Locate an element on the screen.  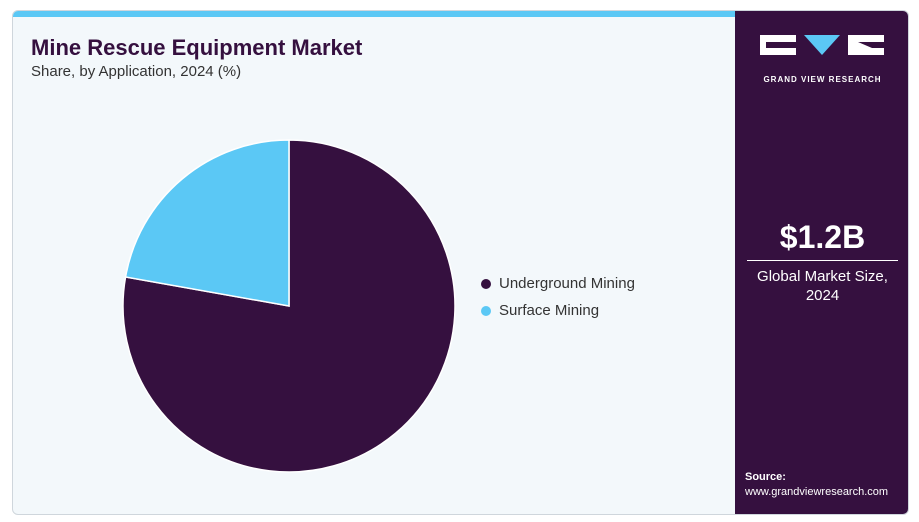
chart-title: Mine Rescue Equipment Market is located at coordinates (197, 47).